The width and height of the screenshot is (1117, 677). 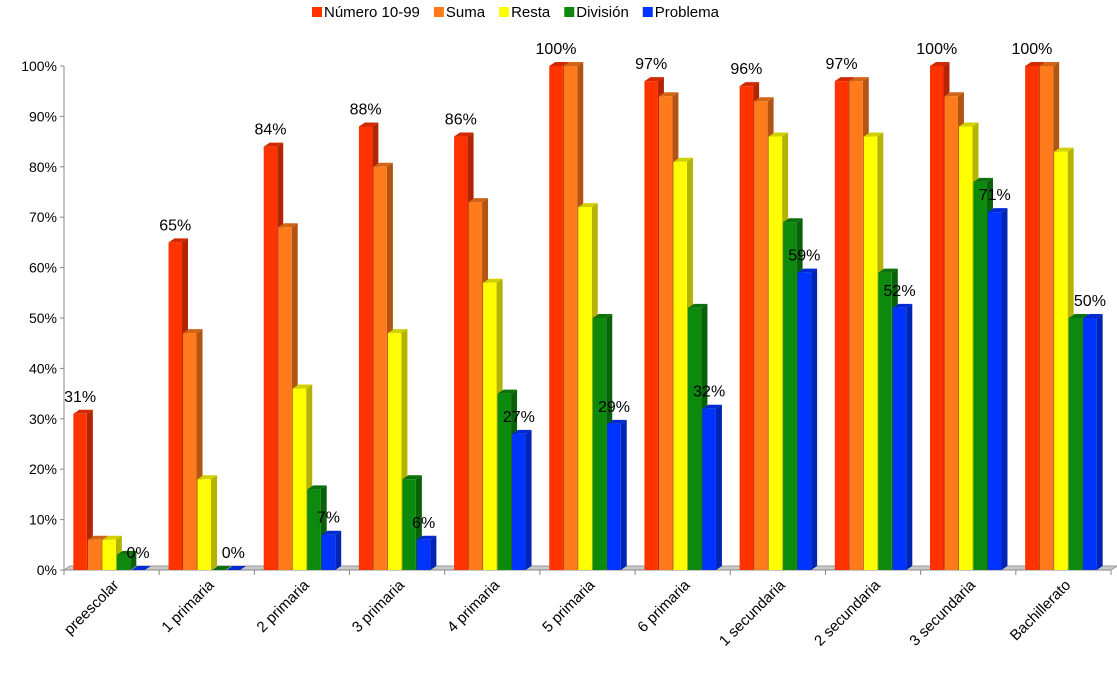 What do you see at coordinates (43, 318) in the screenshot?
I see `y-tick-label: 50%` at bounding box center [43, 318].